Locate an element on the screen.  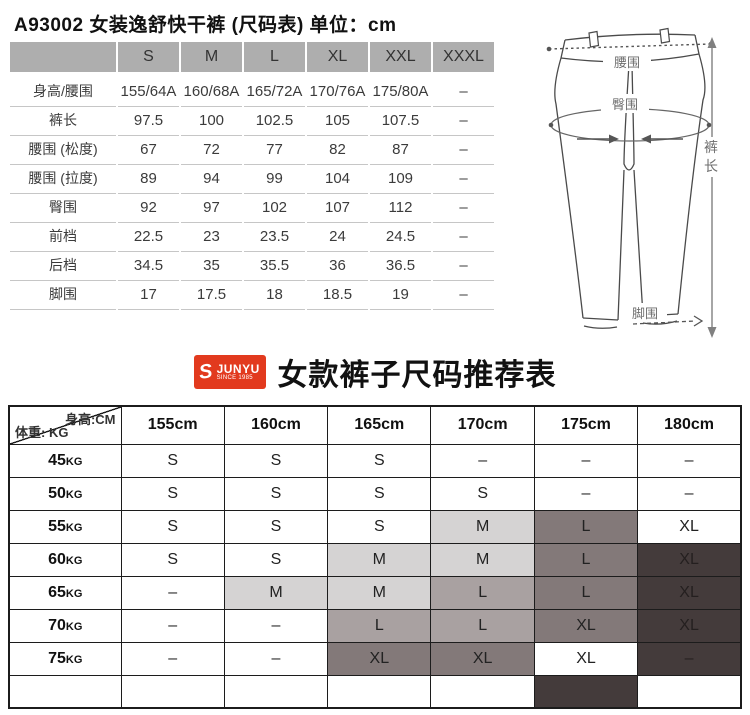
size-col-header: XXL is located at coordinates (400, 57).